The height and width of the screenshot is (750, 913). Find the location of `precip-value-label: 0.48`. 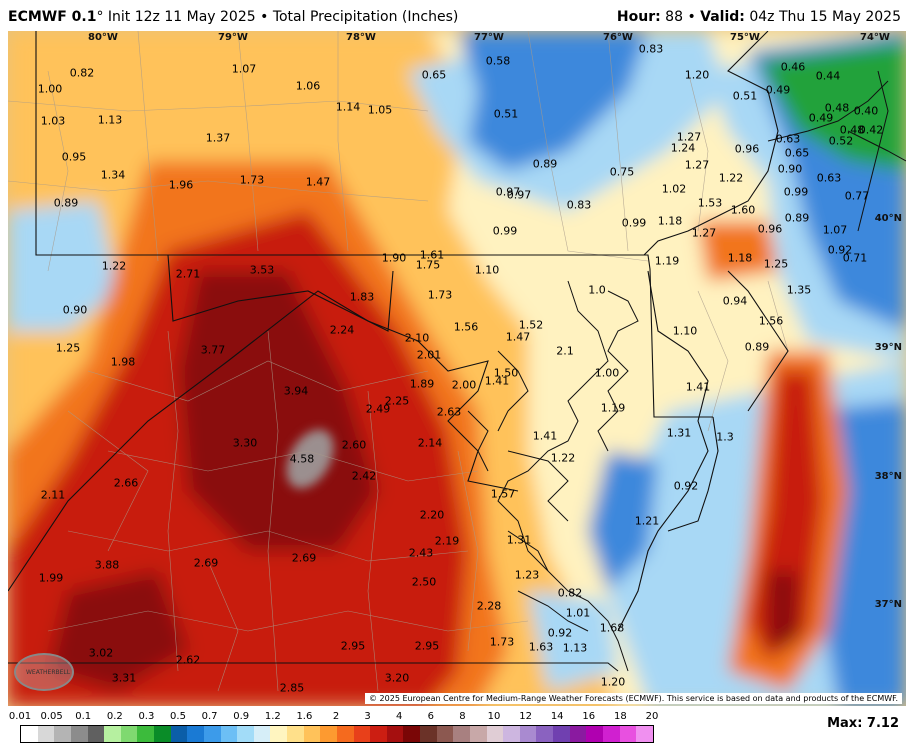

precip-value-label: 0.48 is located at coordinates (837, 108).